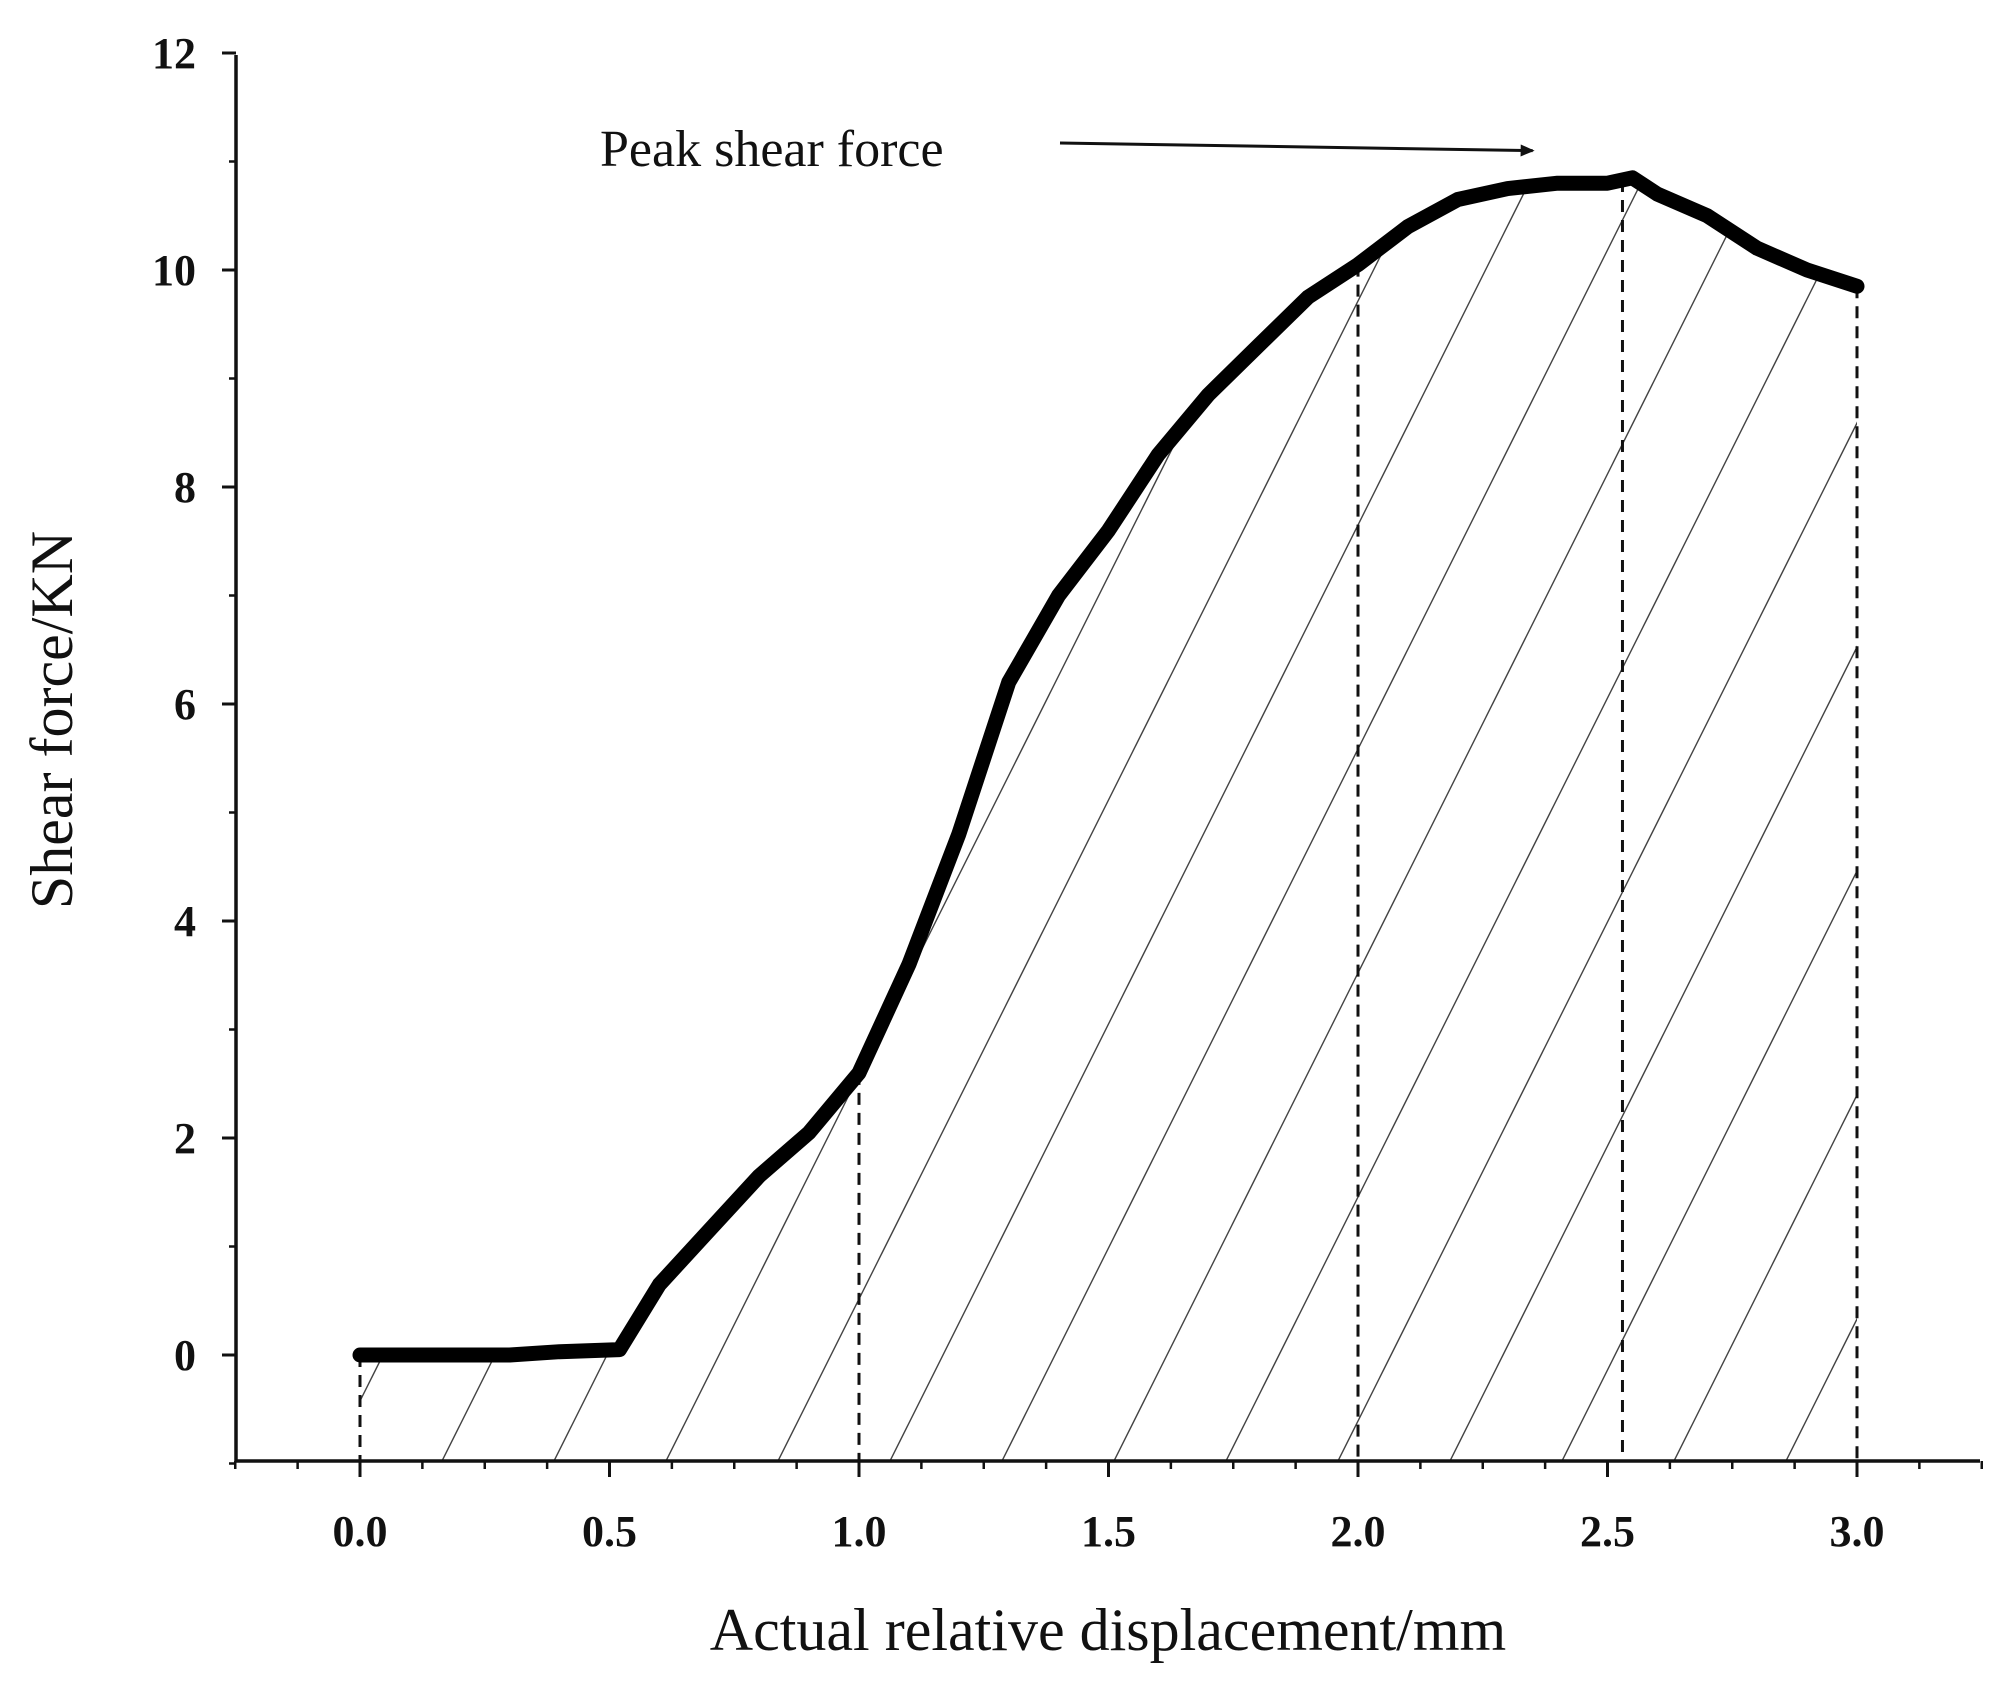  Describe the element at coordinates (185, 1138) in the screenshot. I see `y-tick-label: 2` at that location.